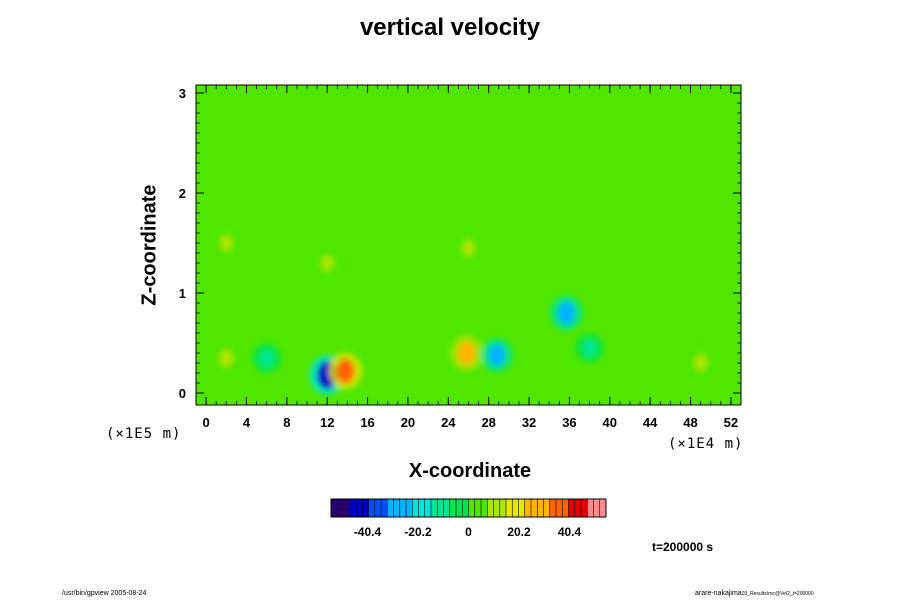  I want to click on x-tick-label: 16, so click(367, 422).